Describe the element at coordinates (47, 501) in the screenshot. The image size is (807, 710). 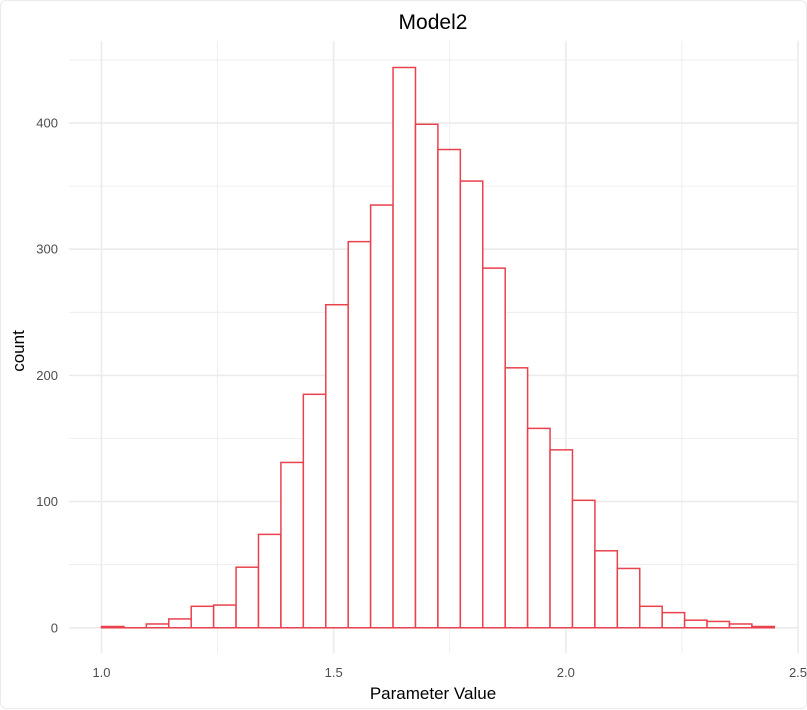
I see `y-tick-label: 100` at that location.